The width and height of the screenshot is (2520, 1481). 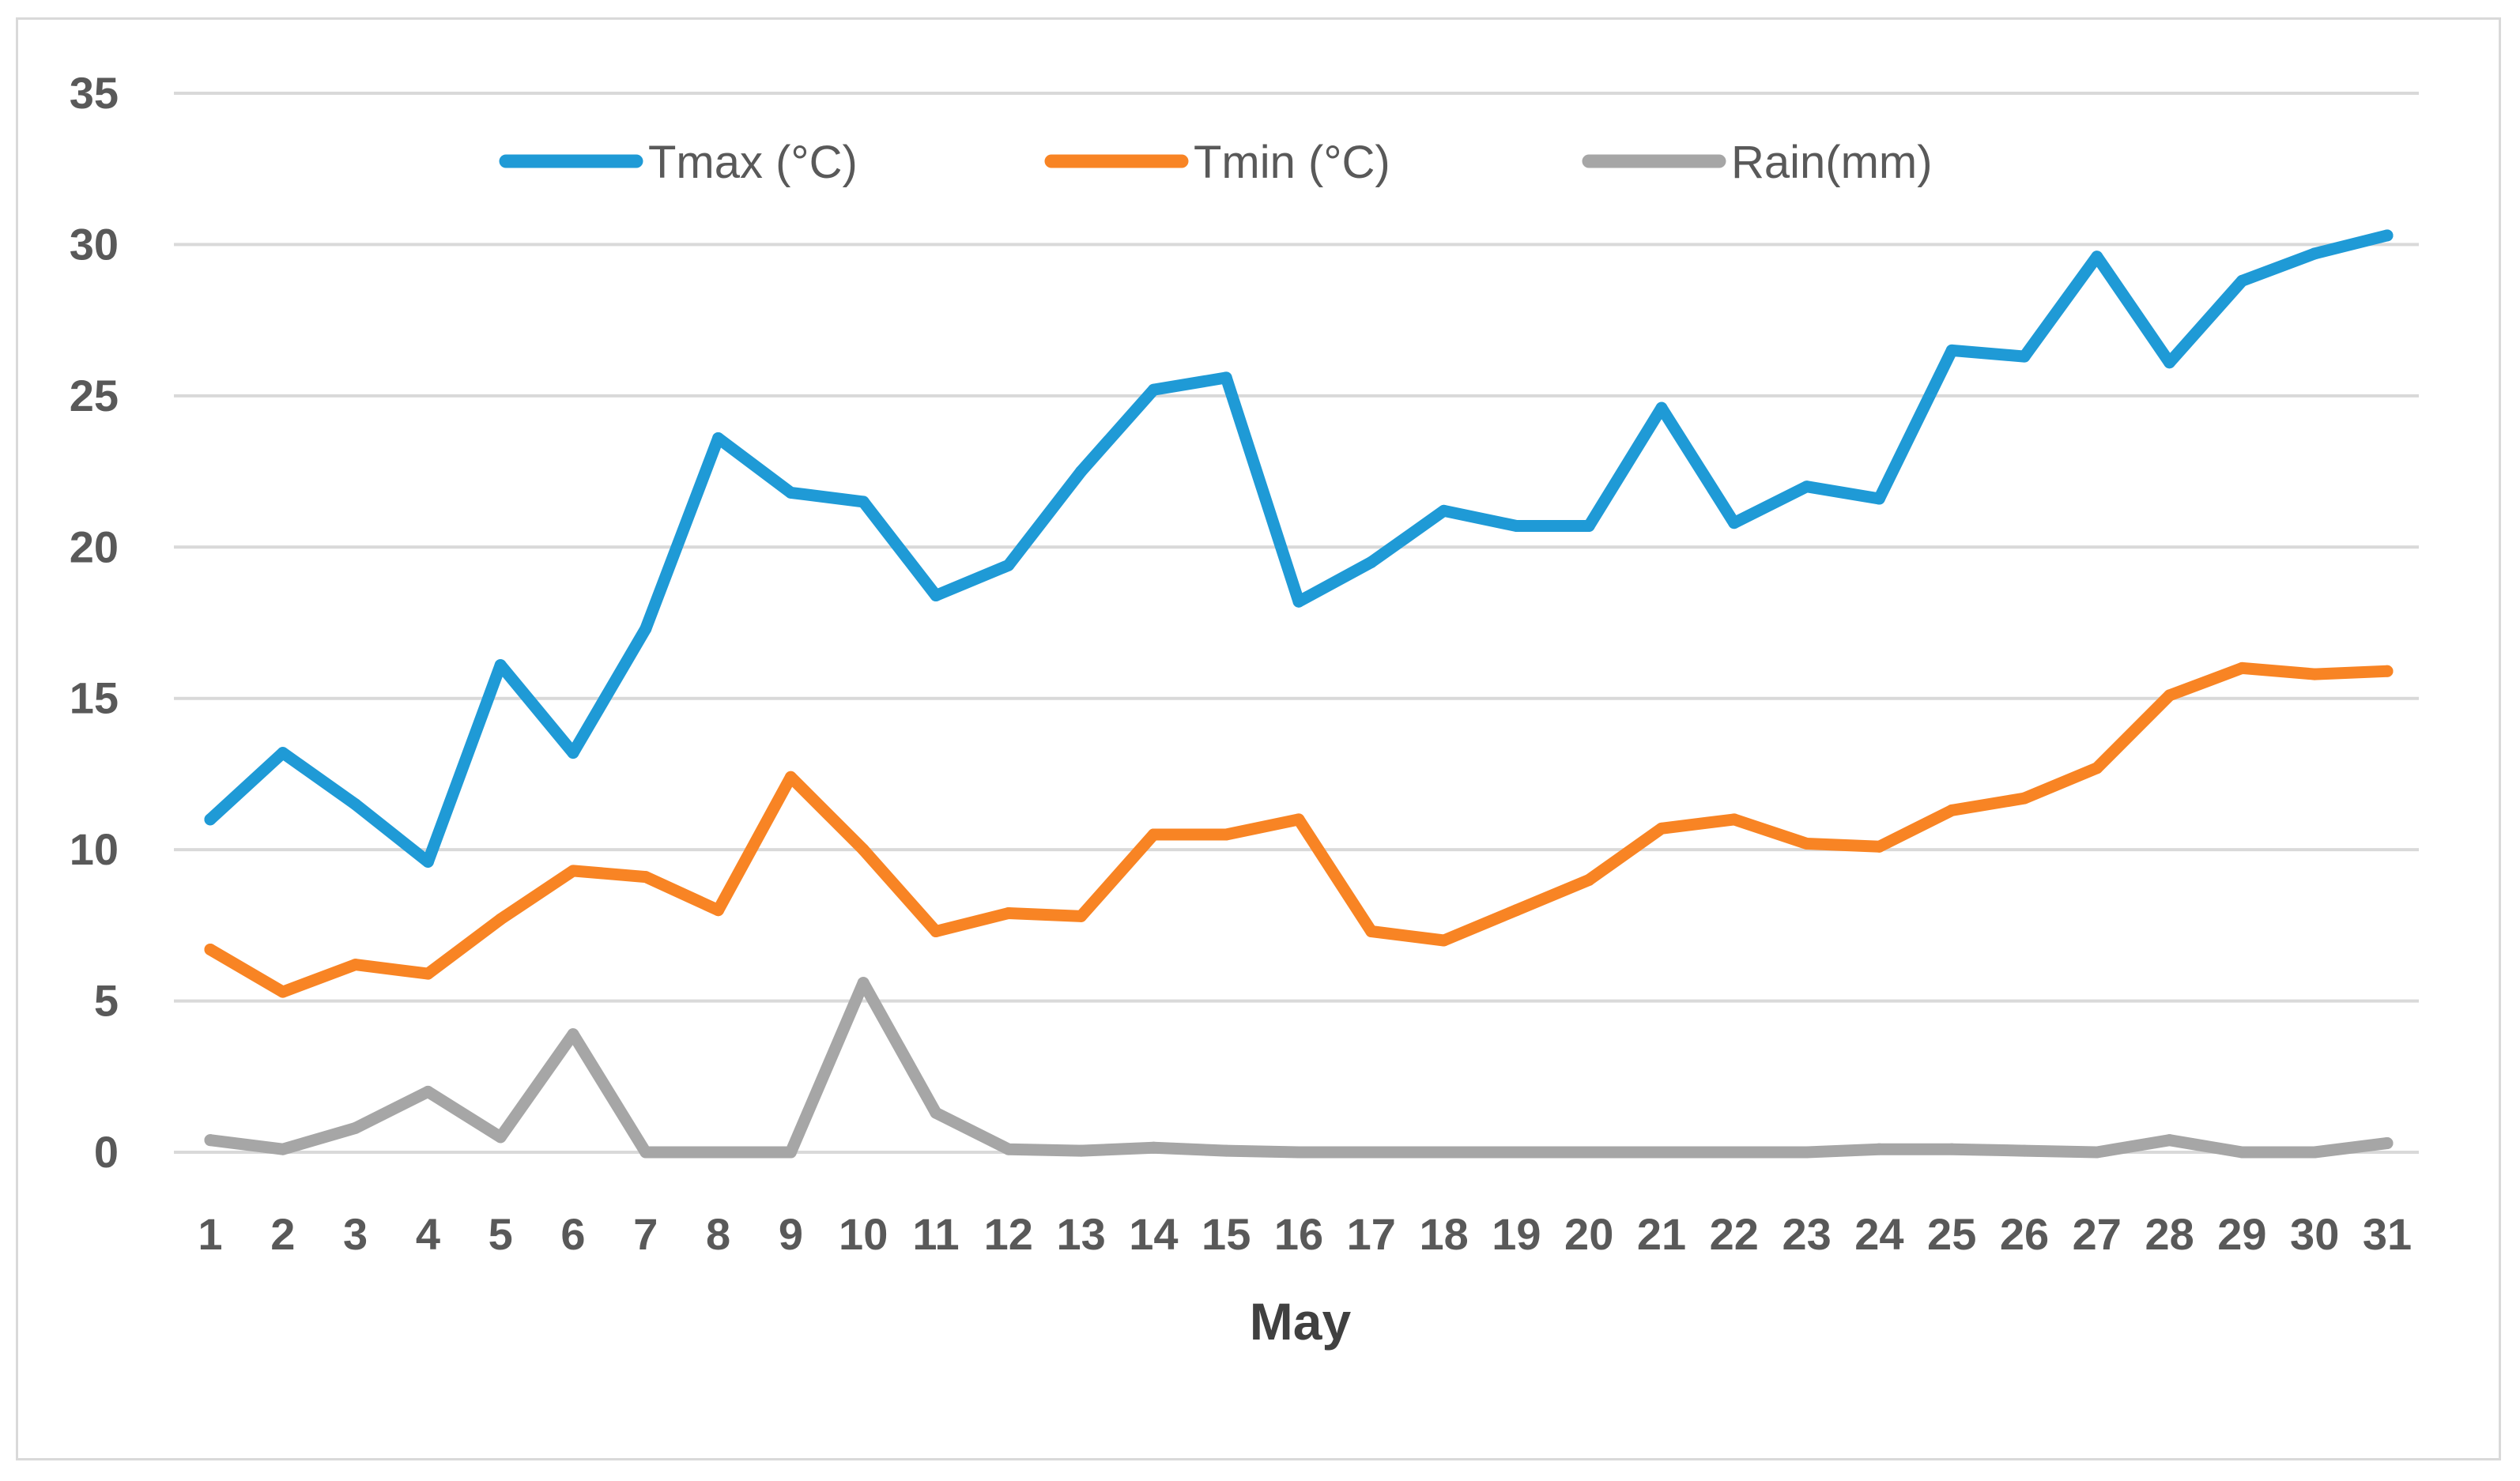 What do you see at coordinates (501, 1234) in the screenshot?
I see `x-tick-label: 5` at bounding box center [501, 1234].